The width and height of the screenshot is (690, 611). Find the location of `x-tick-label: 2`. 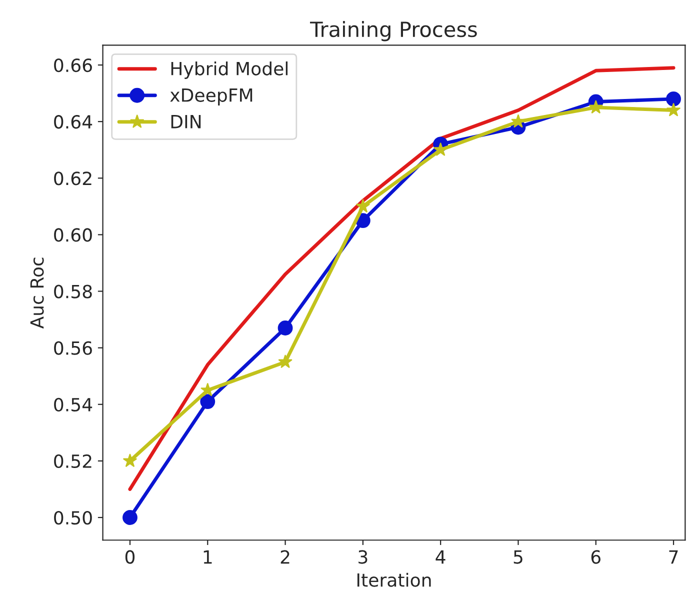

x-tick-label: 2 is located at coordinates (285, 557).